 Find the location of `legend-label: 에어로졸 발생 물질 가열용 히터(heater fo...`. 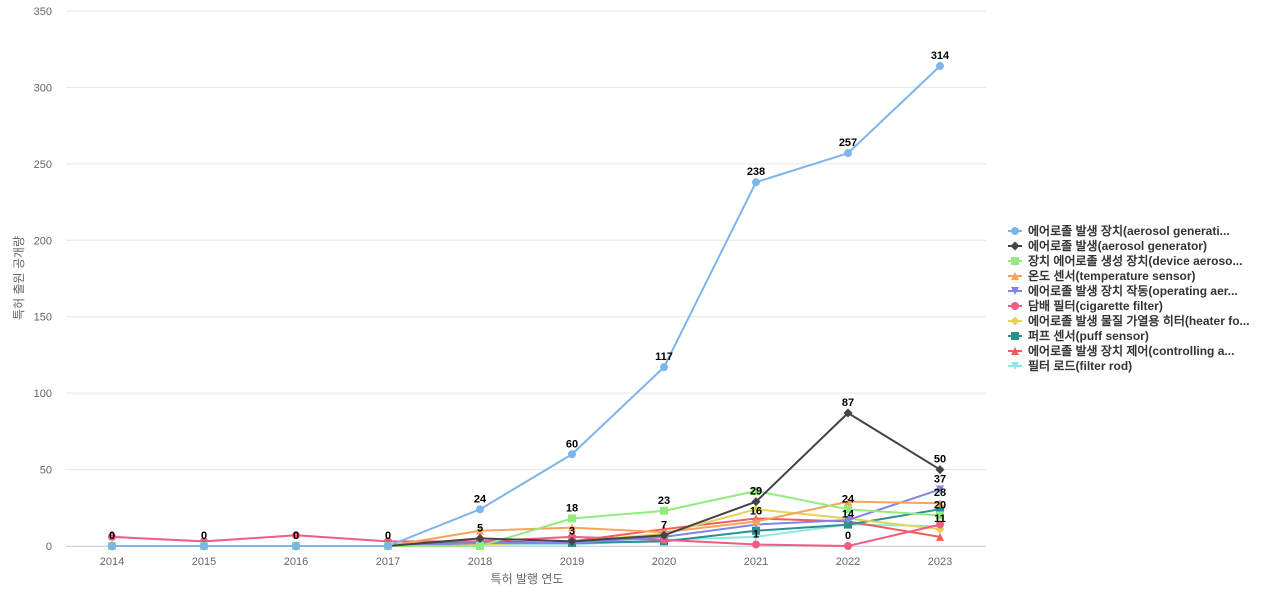

legend-label: 에어로졸 발생 물질 가열용 히터(heater fo... is located at coordinates (1139, 320).